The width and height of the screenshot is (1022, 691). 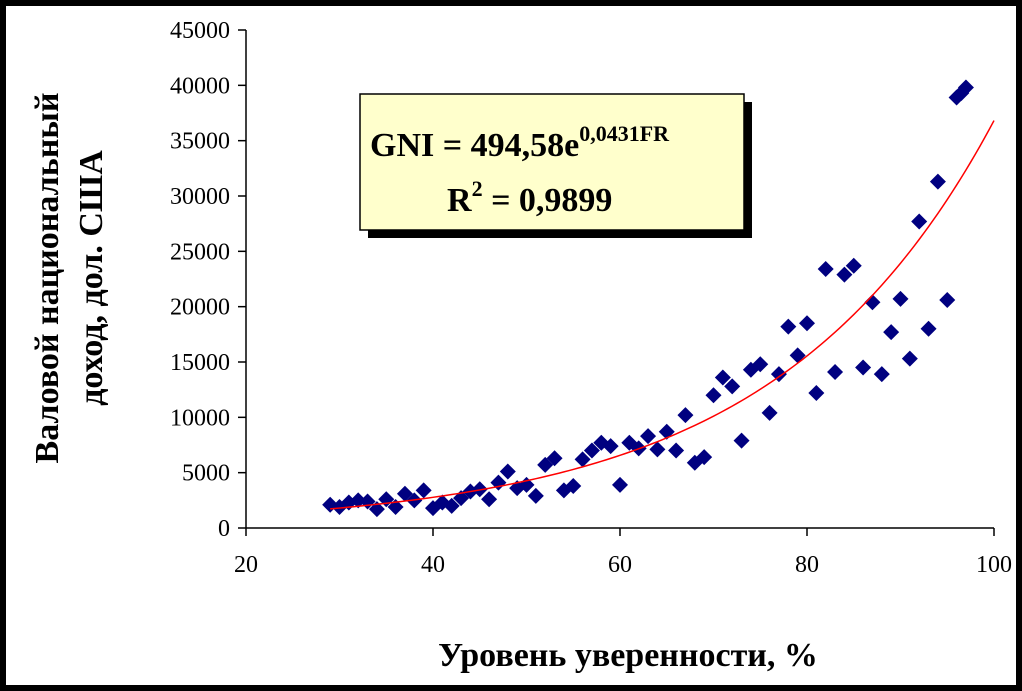 What do you see at coordinates (224, 529) in the screenshot?
I see `y-tick-label: 0` at bounding box center [224, 529].